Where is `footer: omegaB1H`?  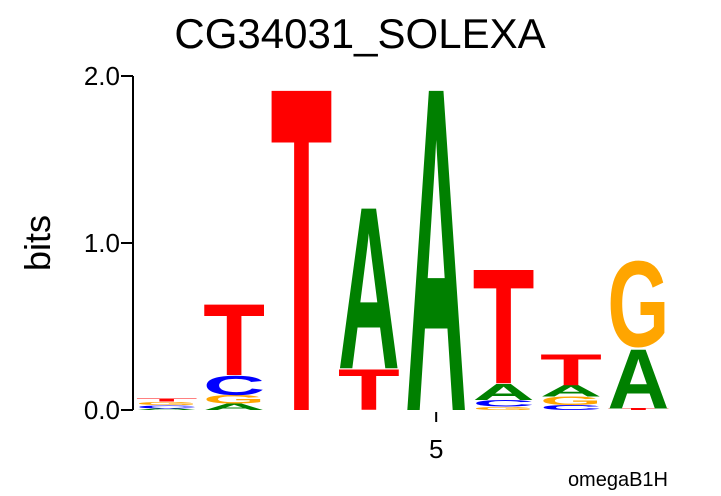 footer: omegaB1H is located at coordinates (618, 480).